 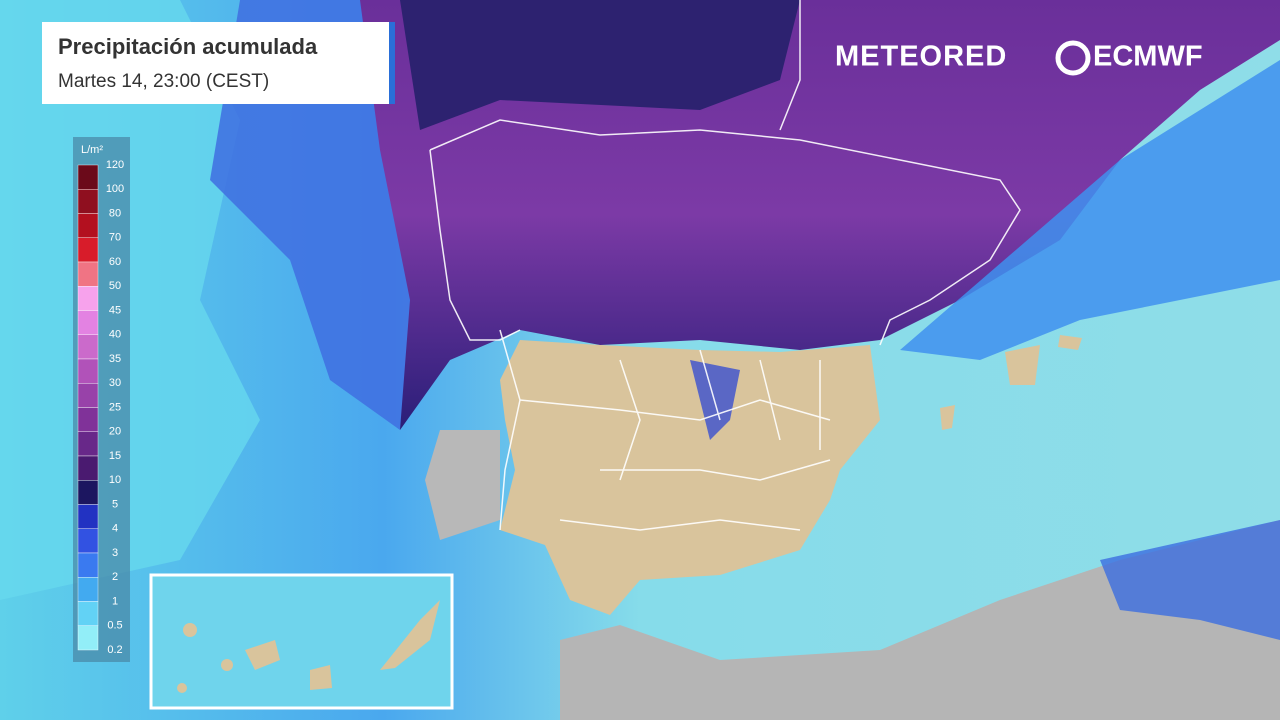 I want to click on legend-label: 40, so click(x=115, y=335).